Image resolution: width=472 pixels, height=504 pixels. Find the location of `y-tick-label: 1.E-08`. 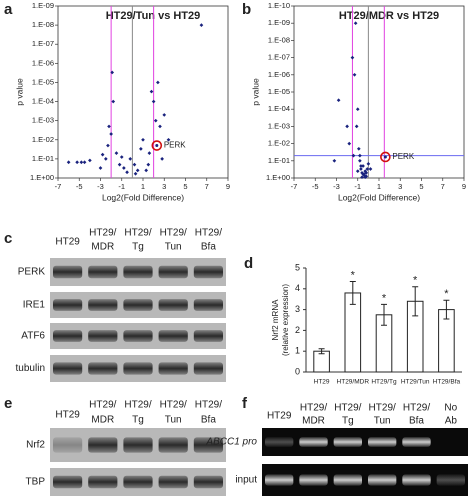

y-tick-label: 1.E-08 is located at coordinates (43, 24).